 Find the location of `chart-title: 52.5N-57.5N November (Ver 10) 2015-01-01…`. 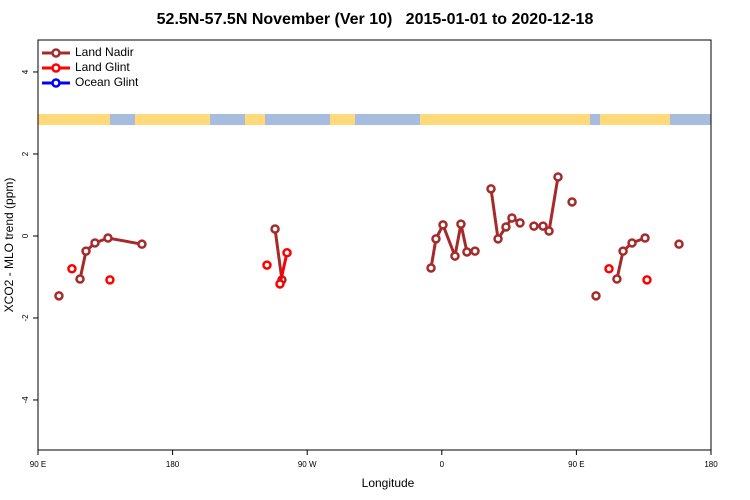

chart-title: 52.5N-57.5N November (Ver 10) 2015-01-01… is located at coordinates (375, 19).